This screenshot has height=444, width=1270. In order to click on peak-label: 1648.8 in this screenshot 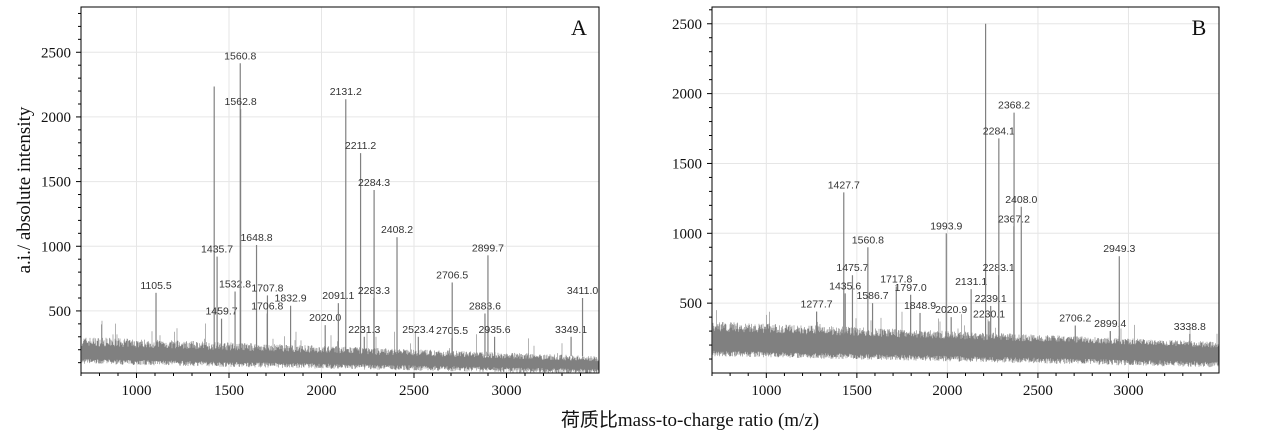, I will do `click(256, 238)`.